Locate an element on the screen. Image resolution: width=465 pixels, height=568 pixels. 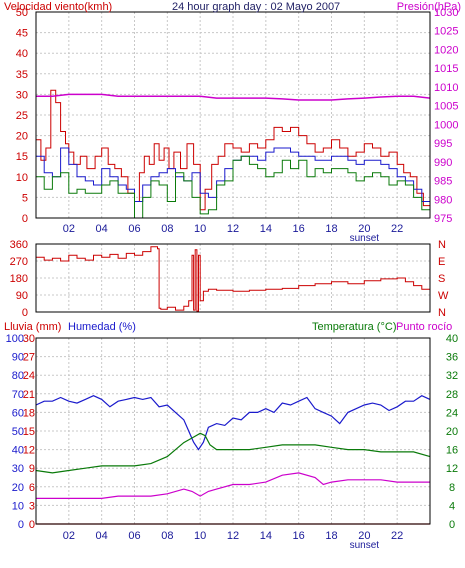
rain-tick-label: 24 is located at coordinates (29, 376).